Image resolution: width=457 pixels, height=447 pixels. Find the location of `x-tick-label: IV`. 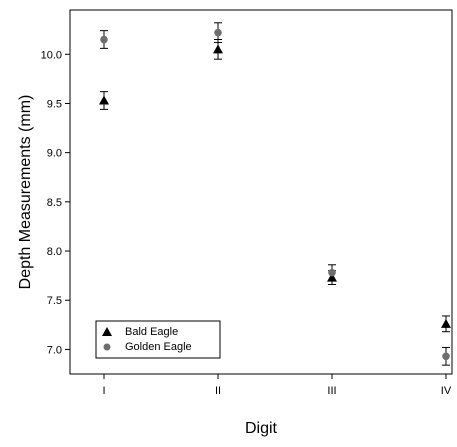

x-tick-label: IV is located at coordinates (446, 391).